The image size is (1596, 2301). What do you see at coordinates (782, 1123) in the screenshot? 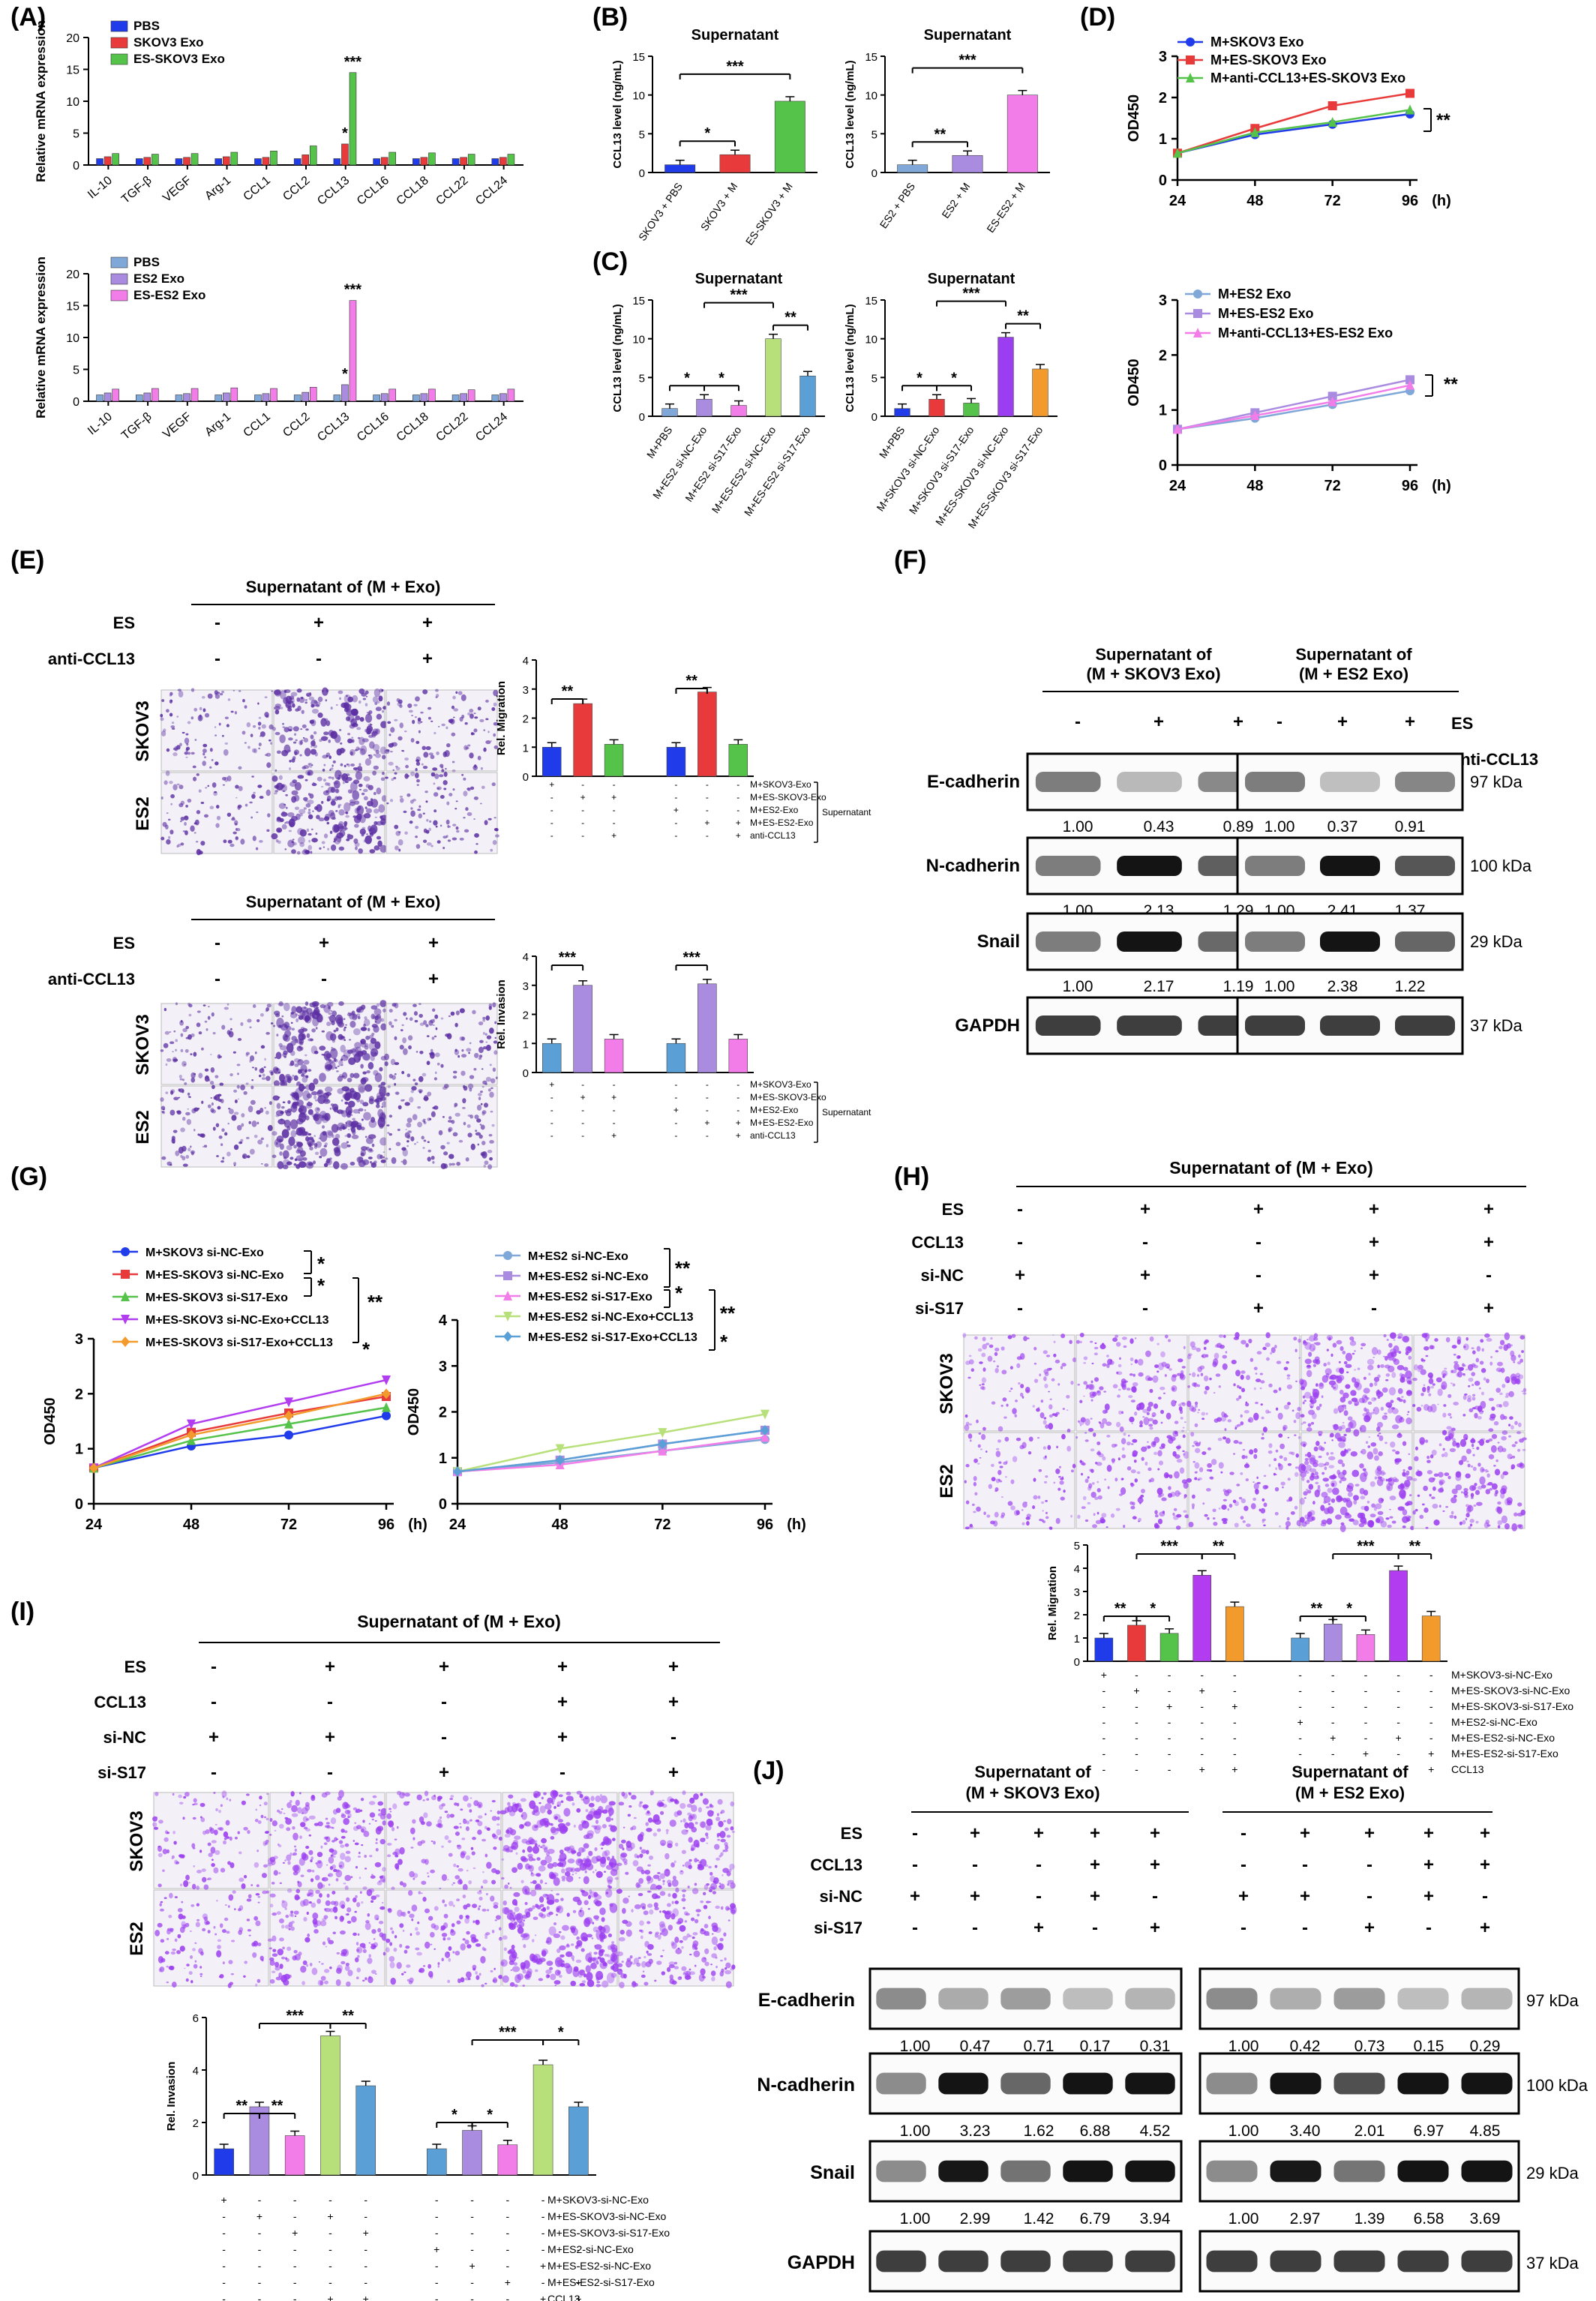
I see `condition-label: M+ES-ES2-Exo` at bounding box center [782, 1123].